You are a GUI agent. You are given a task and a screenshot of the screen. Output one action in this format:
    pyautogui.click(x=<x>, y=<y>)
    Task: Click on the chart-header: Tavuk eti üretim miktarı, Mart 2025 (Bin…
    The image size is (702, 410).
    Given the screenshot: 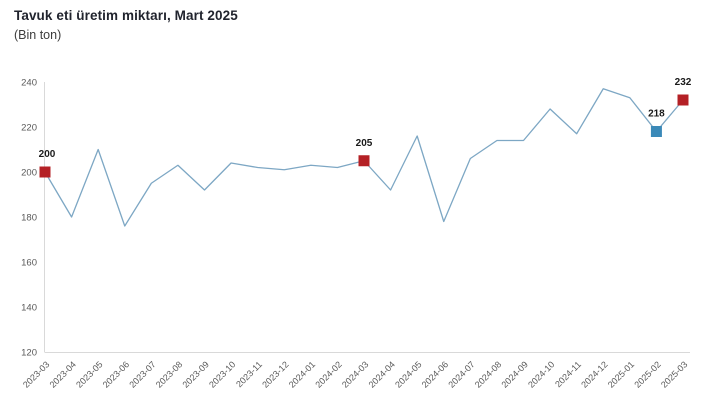 What is the action you would take?
    pyautogui.click(x=126, y=25)
    